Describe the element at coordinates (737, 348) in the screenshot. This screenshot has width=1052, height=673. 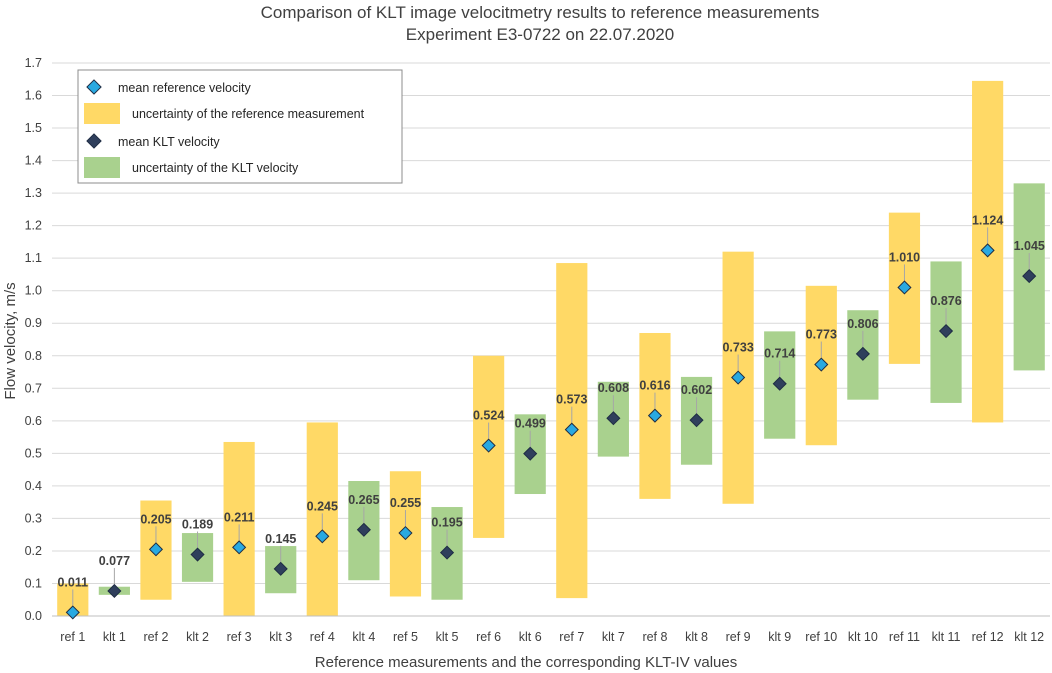
I see `ref-mean-label: 0.733` at that location.